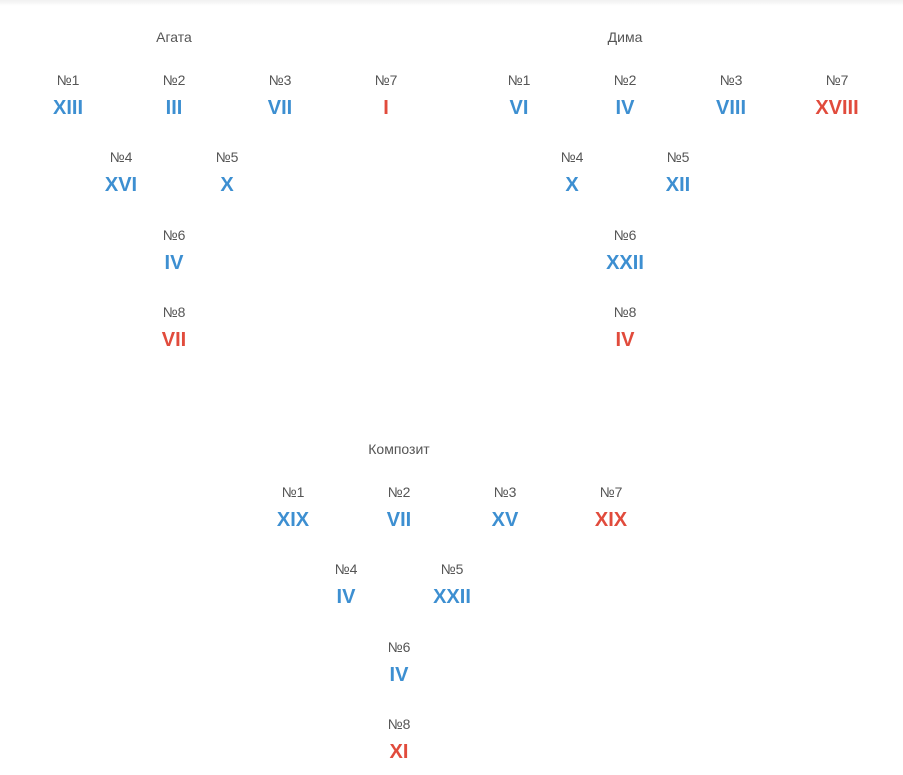  I want to click on cell-value: XI, so click(399, 752).